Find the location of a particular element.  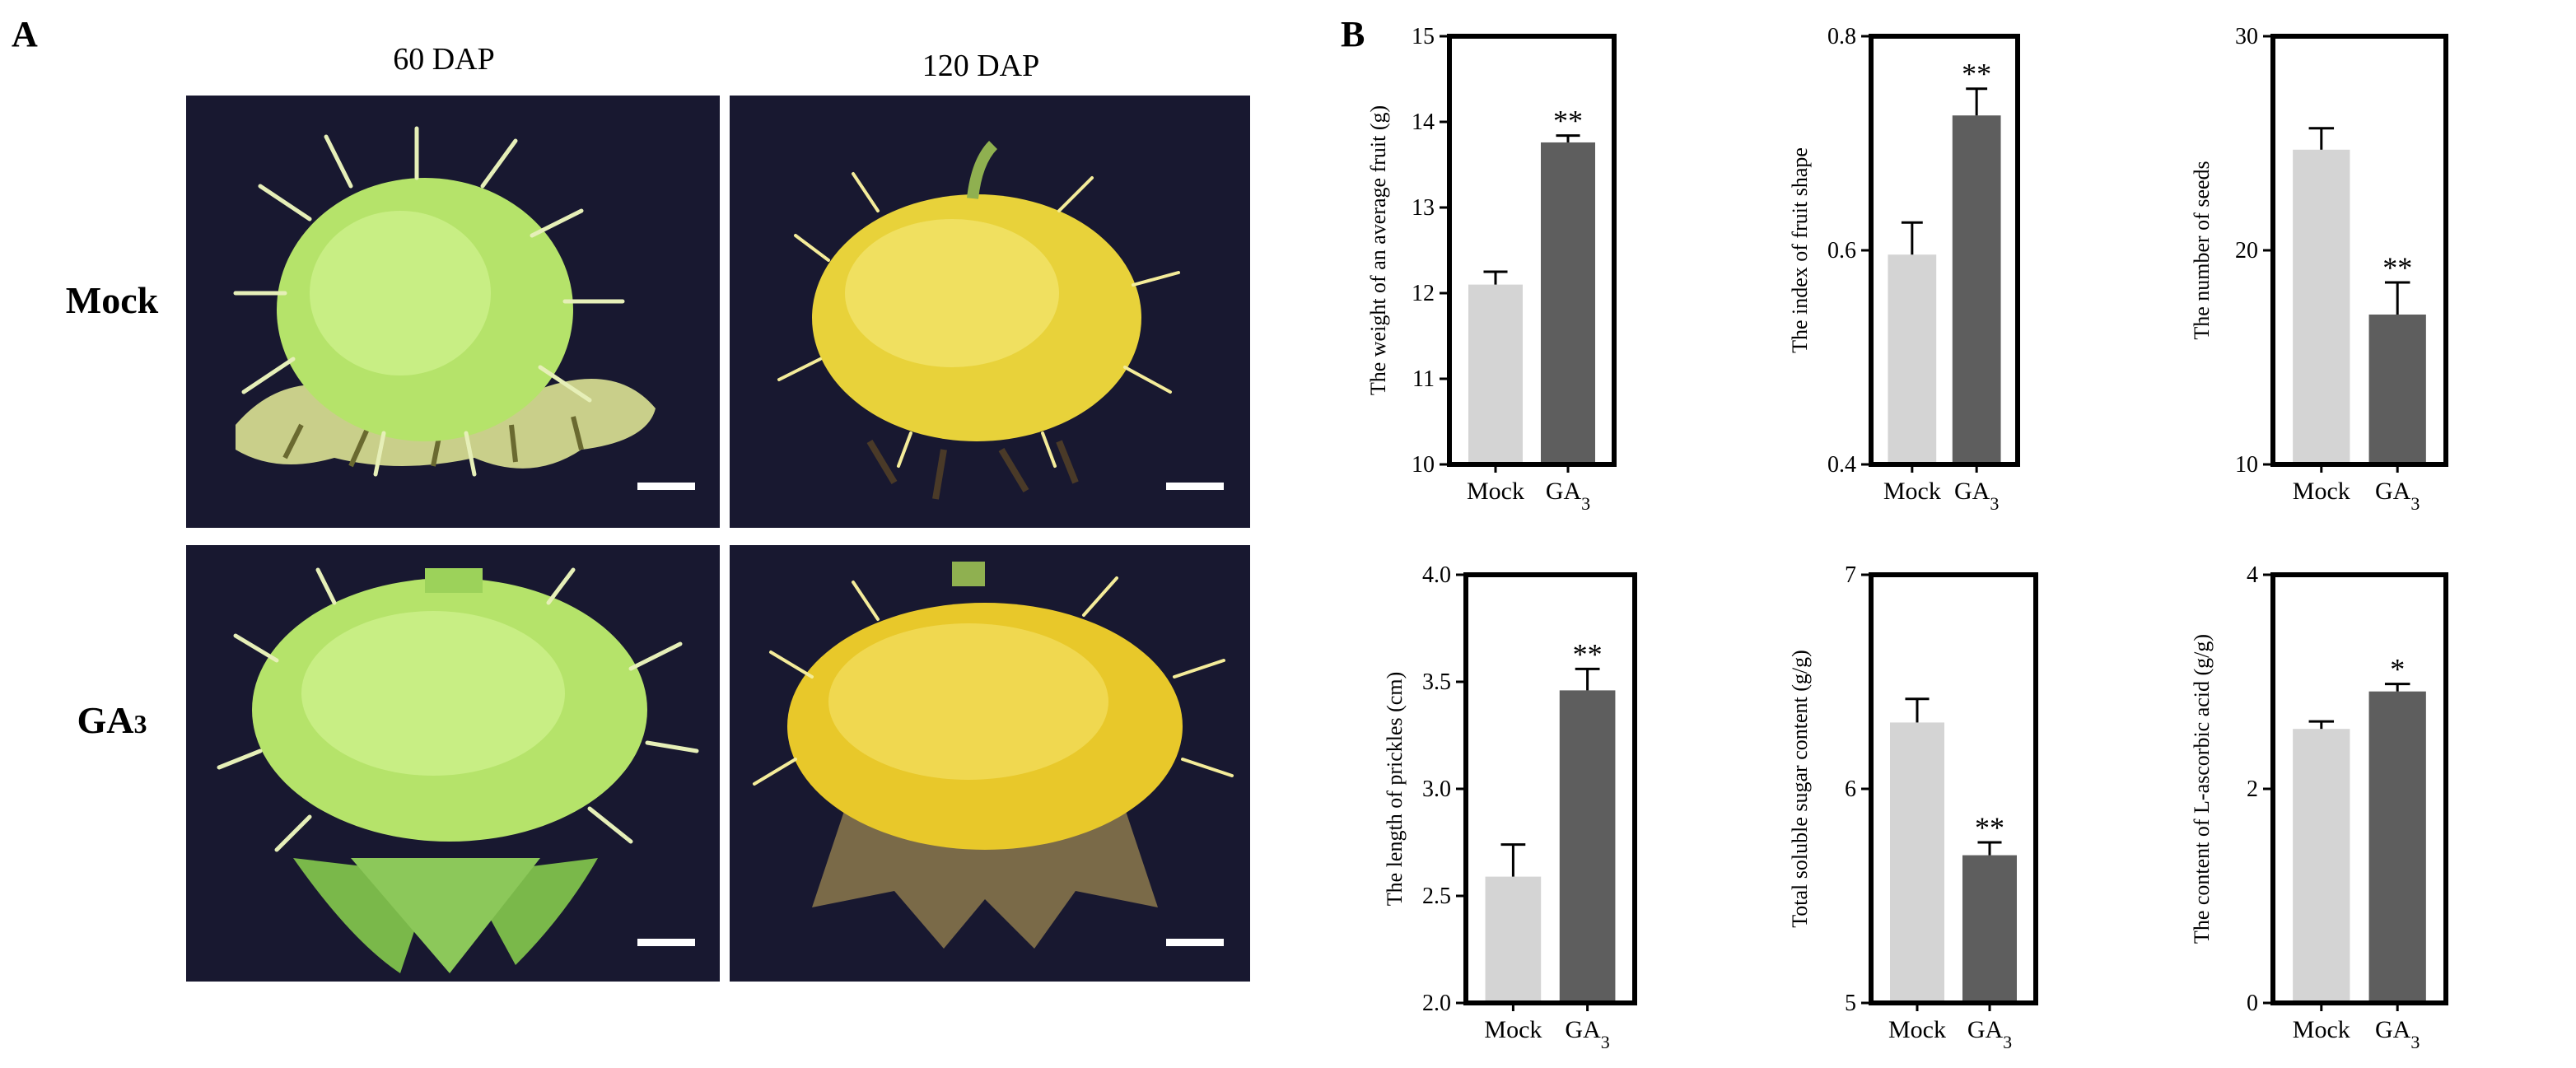

y-axis-label: The length of prickles (cm) is located at coordinates (1395, 789).